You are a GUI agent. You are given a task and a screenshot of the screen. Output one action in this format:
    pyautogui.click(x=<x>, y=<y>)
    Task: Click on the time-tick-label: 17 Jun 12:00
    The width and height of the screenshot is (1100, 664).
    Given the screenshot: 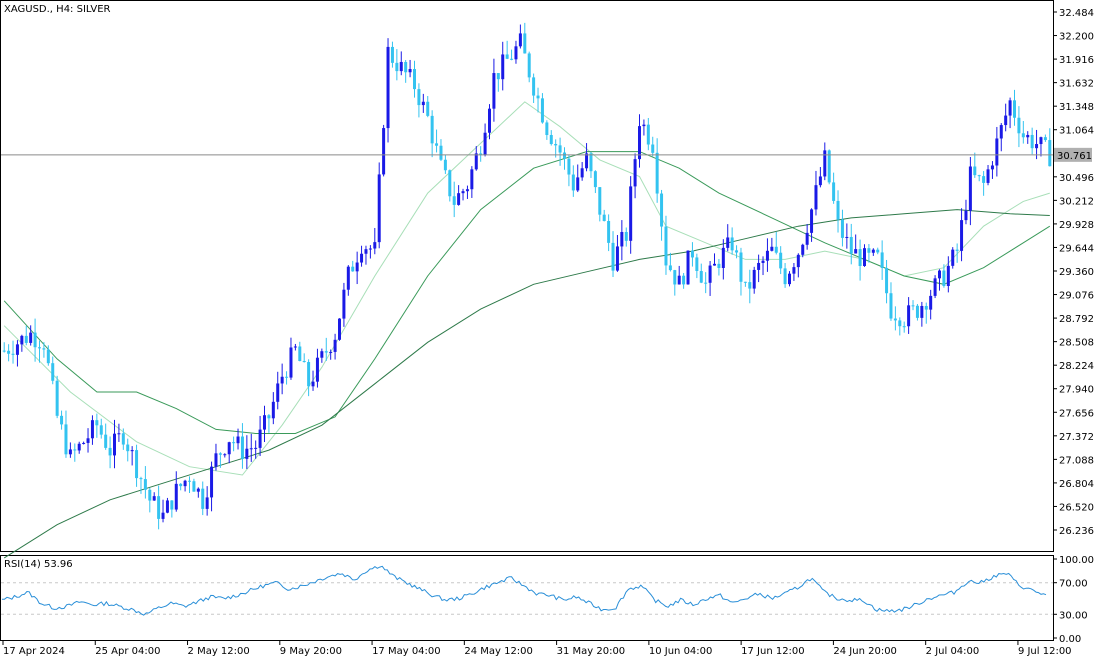 What is the action you would take?
    pyautogui.click(x=773, y=651)
    